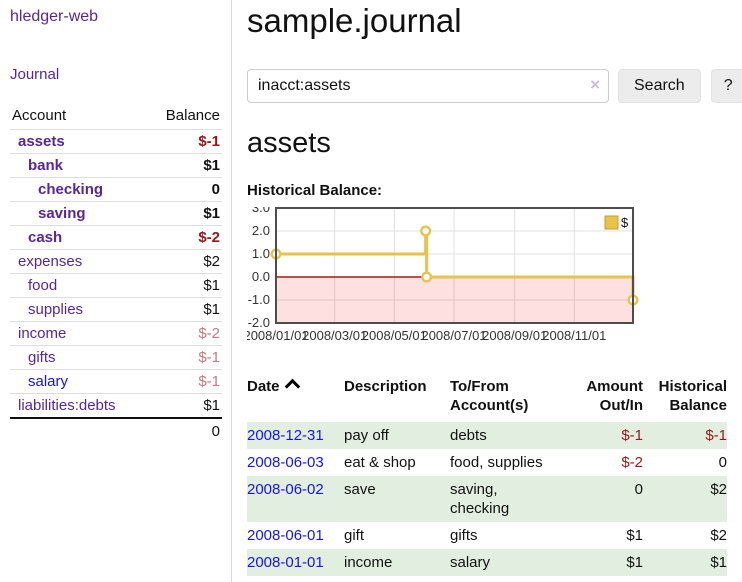 The height and width of the screenshot is (582, 742). What do you see at coordinates (692, 396) in the screenshot?
I see `register-header-historical: Historical Balance` at bounding box center [692, 396].